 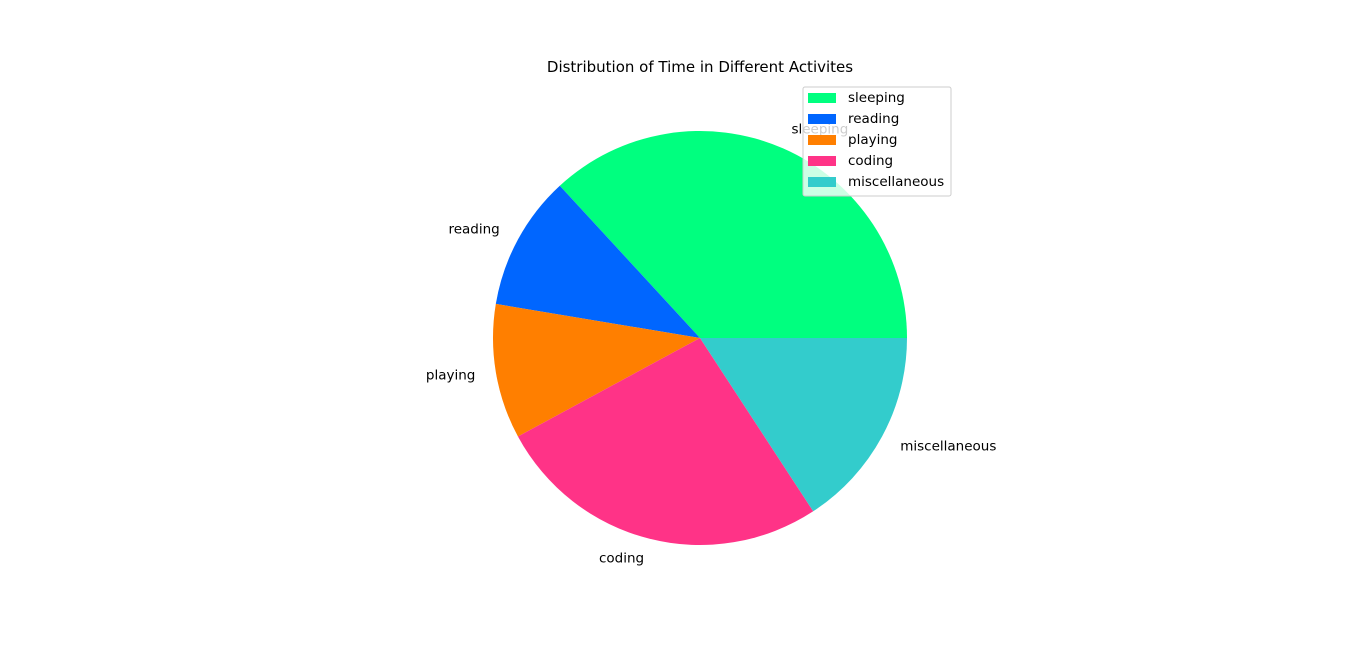 What do you see at coordinates (665, 441) in the screenshot?
I see `pie-slice-coding` at bounding box center [665, 441].